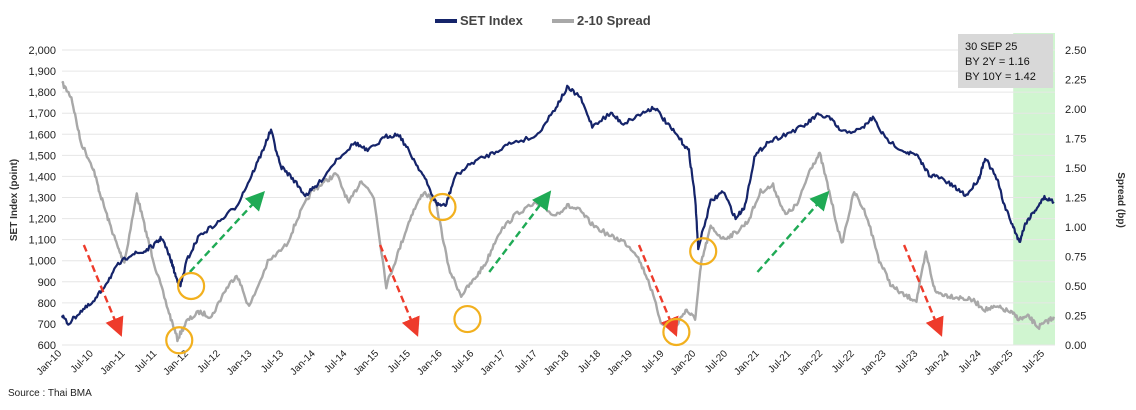 The height and width of the screenshot is (410, 1136). What do you see at coordinates (620, 363) in the screenshot?
I see `x-tick-label: Jan-19` at bounding box center [620, 363].